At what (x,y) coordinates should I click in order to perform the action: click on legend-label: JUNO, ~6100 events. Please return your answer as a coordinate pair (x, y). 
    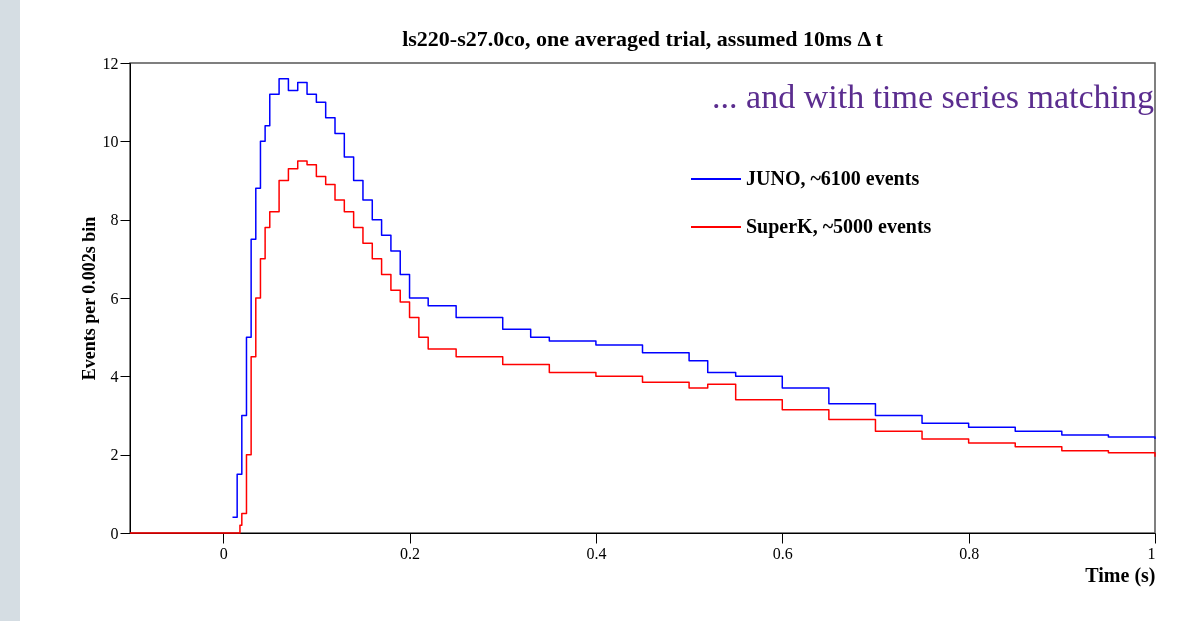
    Looking at the image, I should click on (833, 178).